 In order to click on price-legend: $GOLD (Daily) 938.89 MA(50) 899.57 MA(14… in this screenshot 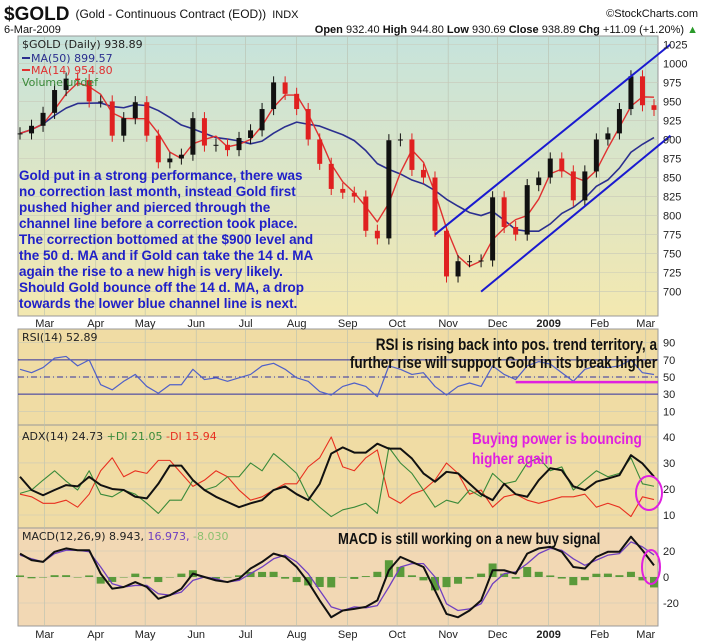, I will do `click(82, 63)`.